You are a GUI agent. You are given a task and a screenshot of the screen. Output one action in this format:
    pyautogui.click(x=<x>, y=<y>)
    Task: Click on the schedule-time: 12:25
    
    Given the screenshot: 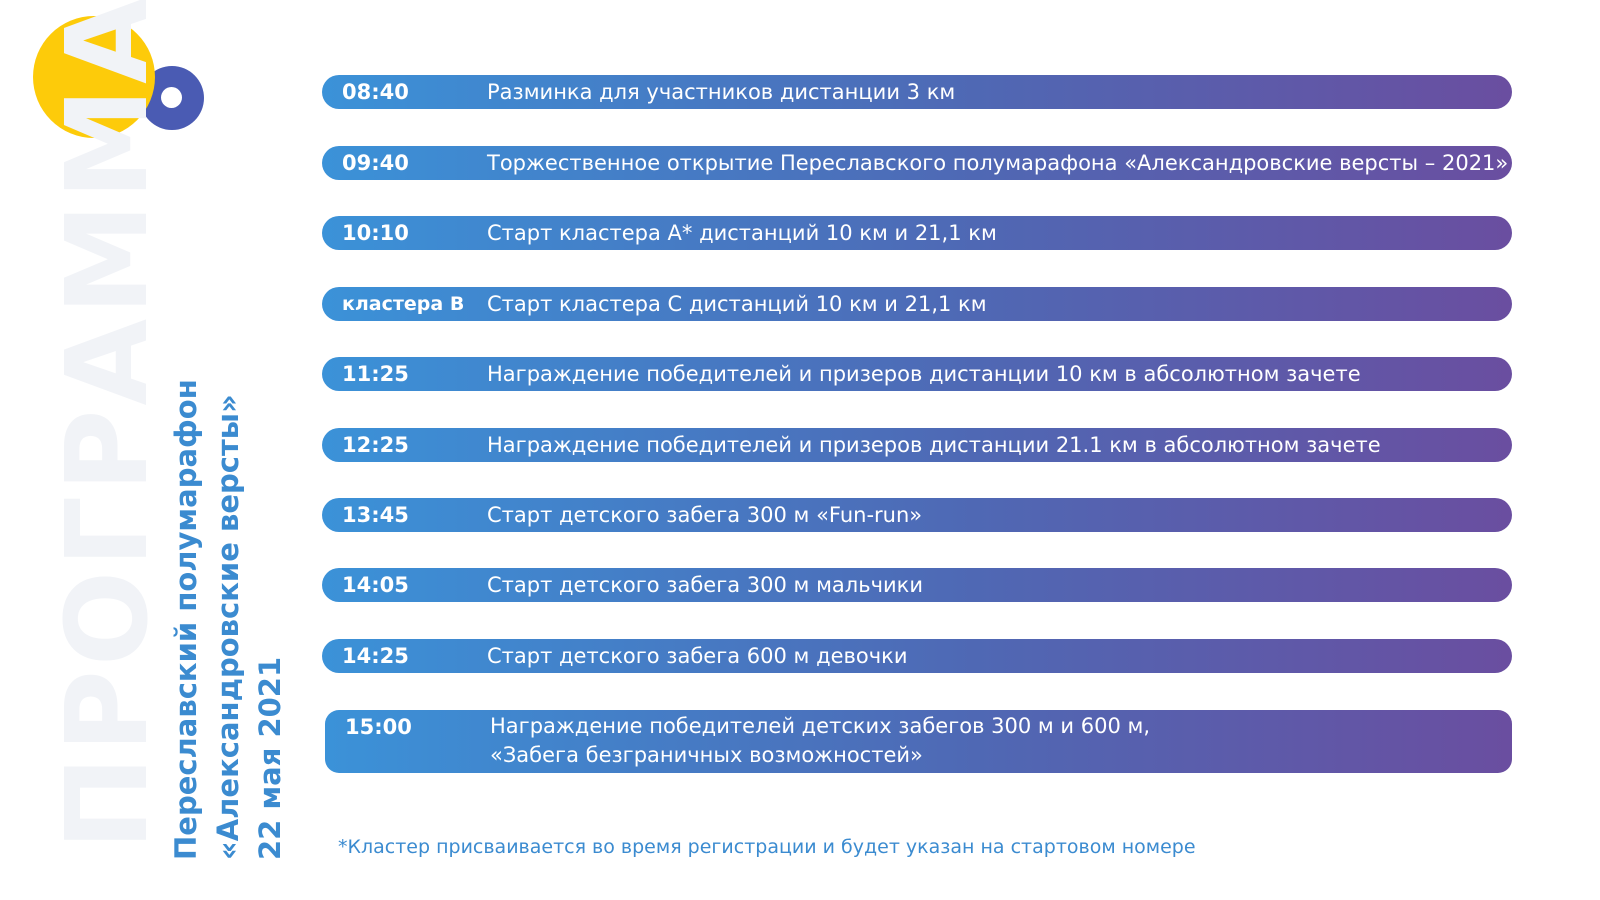 What is the action you would take?
    pyautogui.click(x=375, y=445)
    